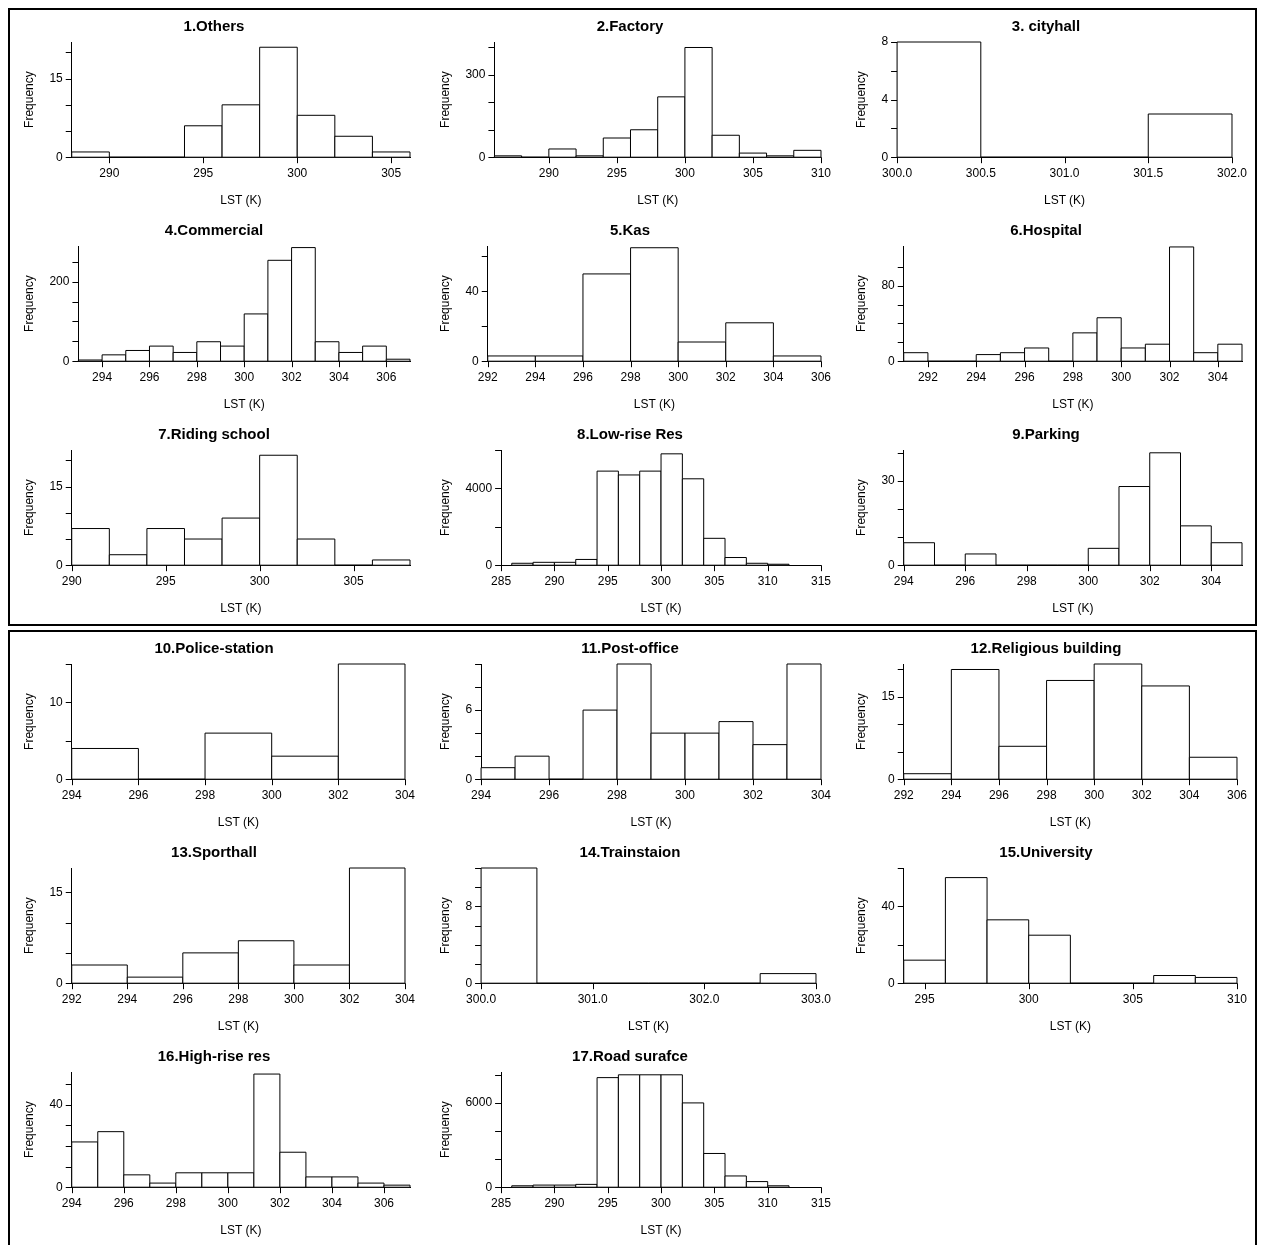 This screenshot has height=1245, width=1265. Describe the element at coordinates (501, 1202) in the screenshot. I see `x-tick-label: 285` at that location.